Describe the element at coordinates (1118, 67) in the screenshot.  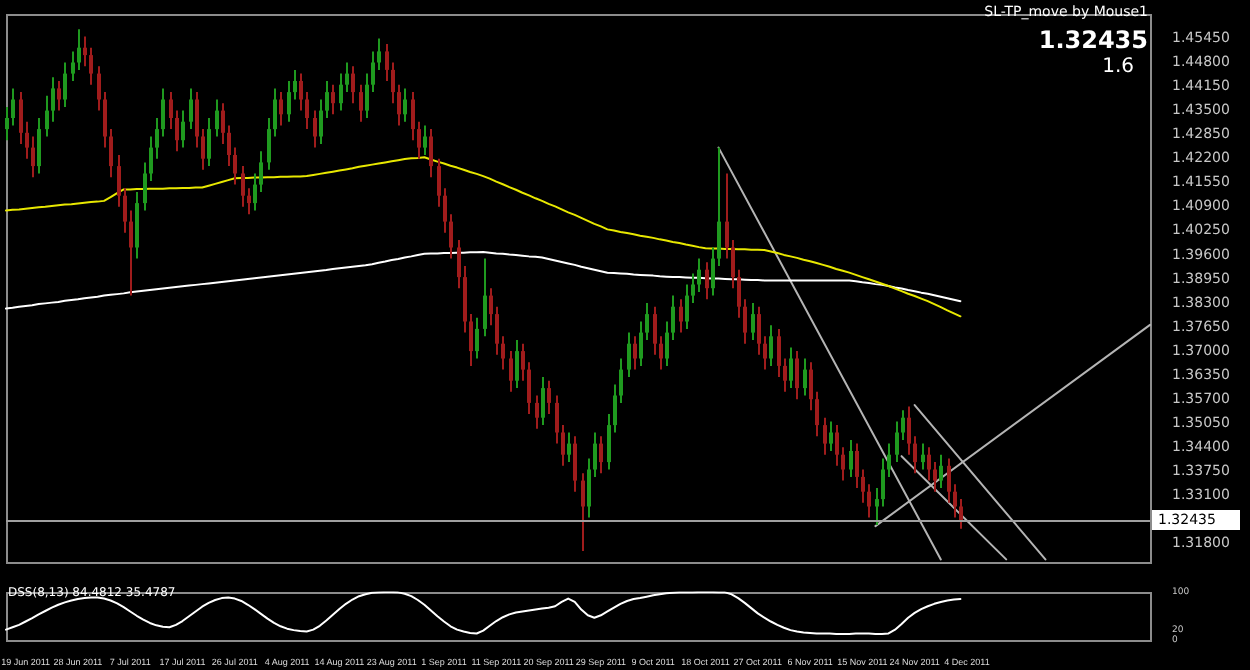
I see `annotation: 1.6` at that location.